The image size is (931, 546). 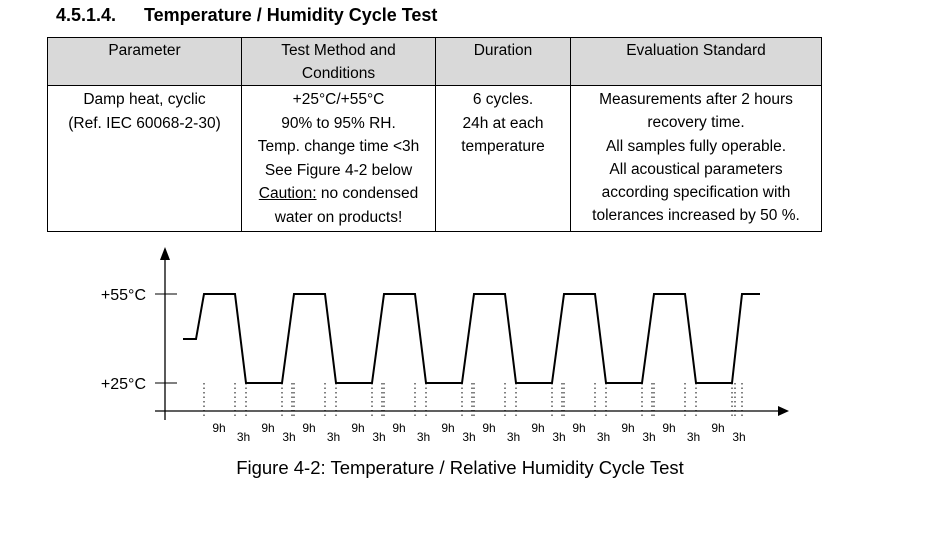 I want to click on cell-parameter: Damp heat, cyclic (Ref. IEC 60068-2-30), so click(x=144, y=158).